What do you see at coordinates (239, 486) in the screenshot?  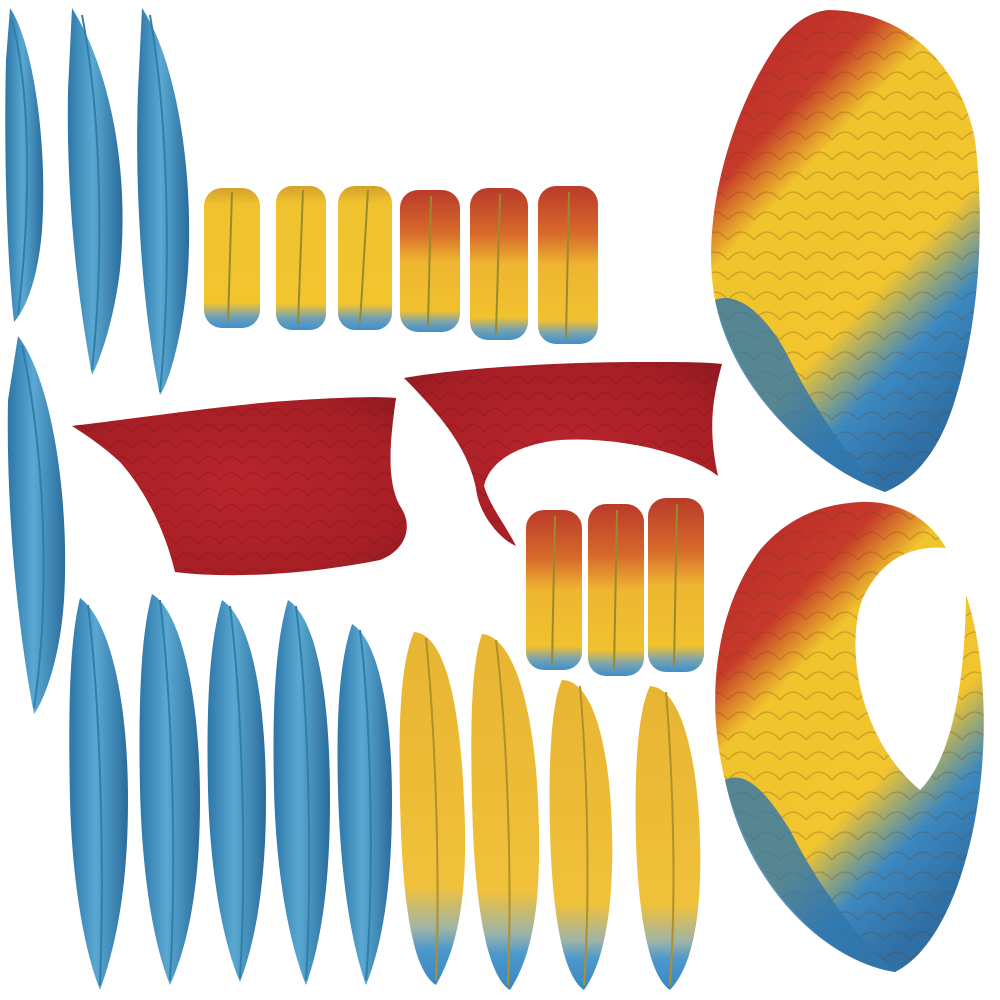 I see `red-patch-left` at bounding box center [239, 486].